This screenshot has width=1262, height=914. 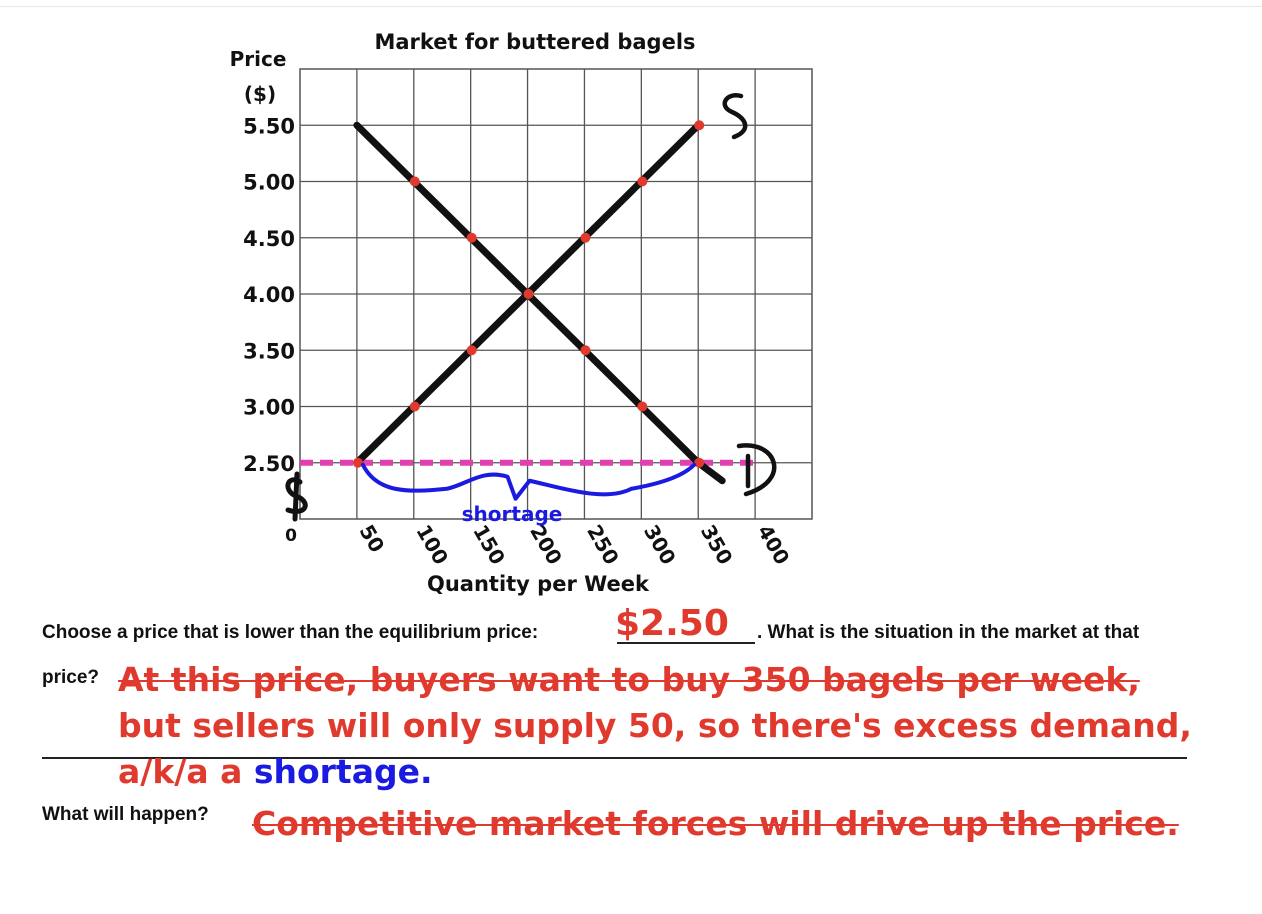 I want to click on y-tick-label: 4.50, so click(x=269, y=239).